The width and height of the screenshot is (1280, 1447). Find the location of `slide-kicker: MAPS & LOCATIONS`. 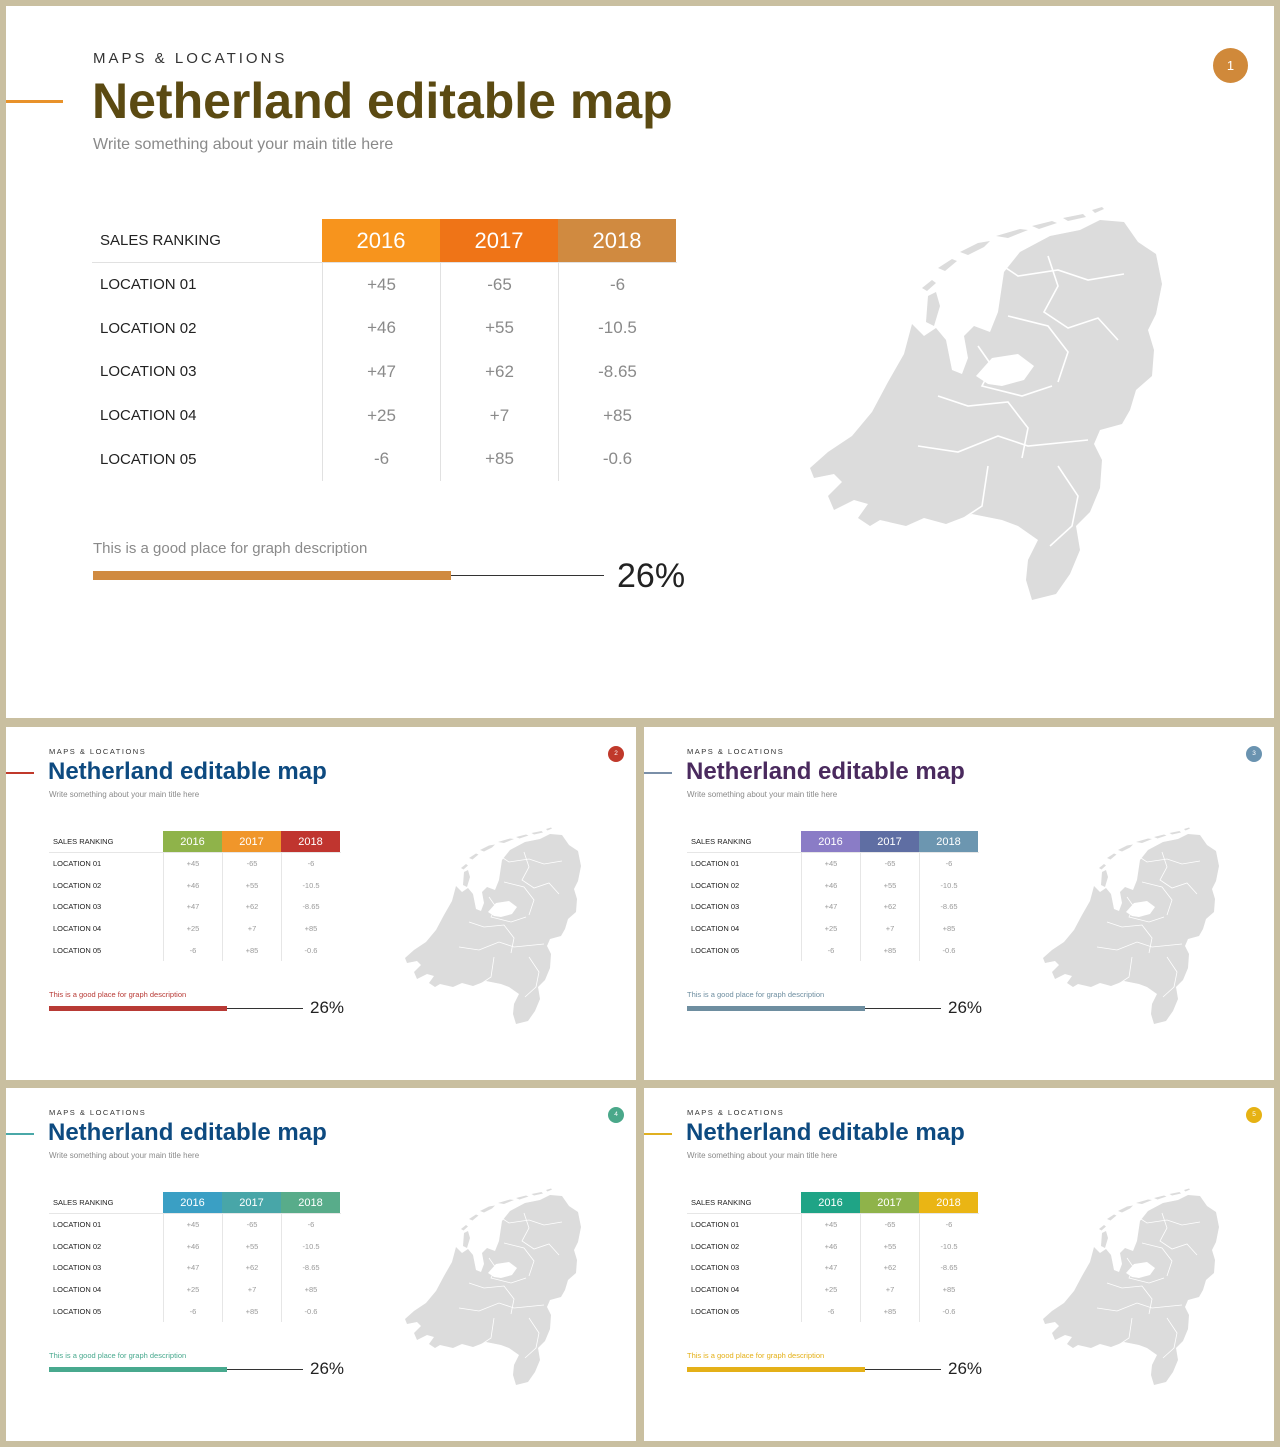

slide-kicker: MAPS & LOCATIONS is located at coordinates (736, 751).